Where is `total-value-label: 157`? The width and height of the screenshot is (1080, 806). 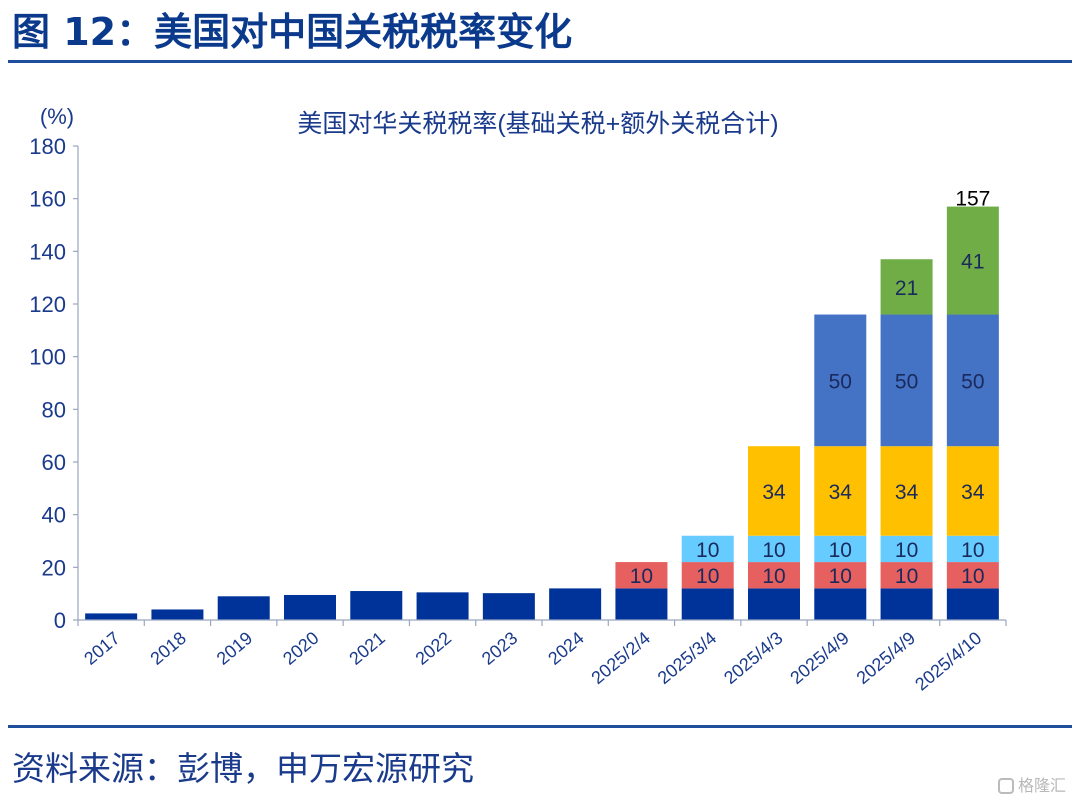 total-value-label: 157 is located at coordinates (972, 199).